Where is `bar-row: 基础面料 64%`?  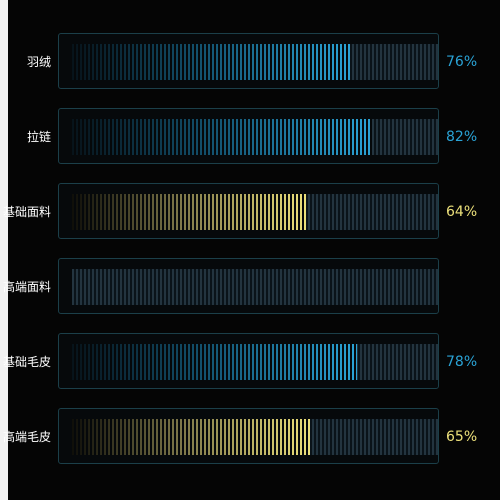
bar-row: 基础面料 64% is located at coordinates (250, 212).